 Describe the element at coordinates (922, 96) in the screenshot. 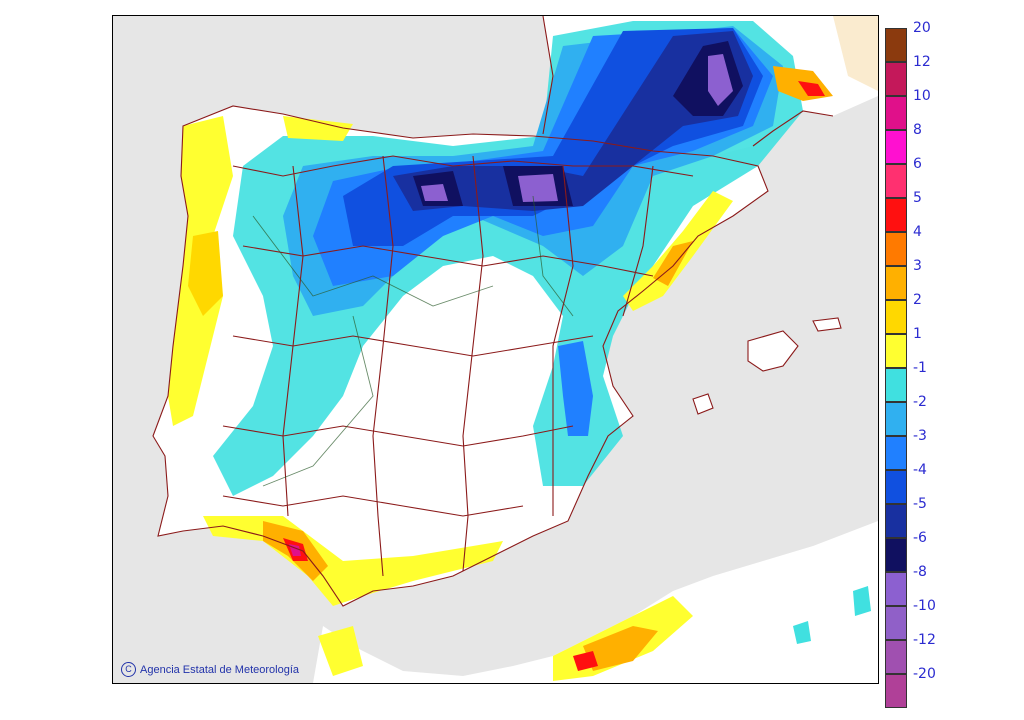

I see `legend-label: 10` at that location.